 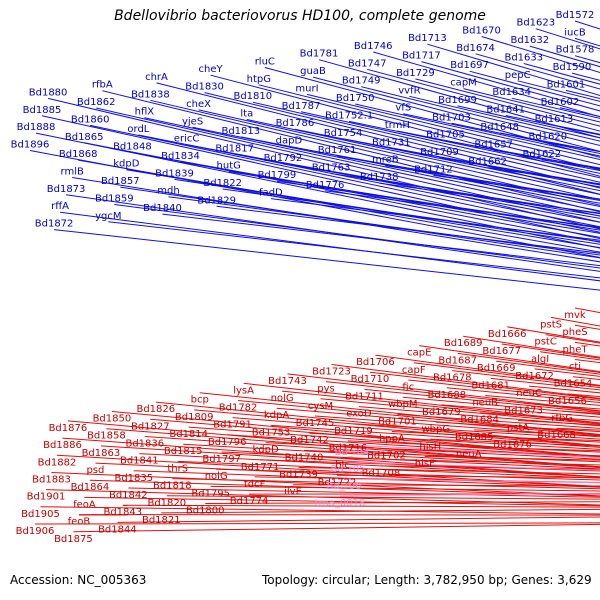 I want to click on plus-gene-label: Bd1830, so click(x=204, y=87).